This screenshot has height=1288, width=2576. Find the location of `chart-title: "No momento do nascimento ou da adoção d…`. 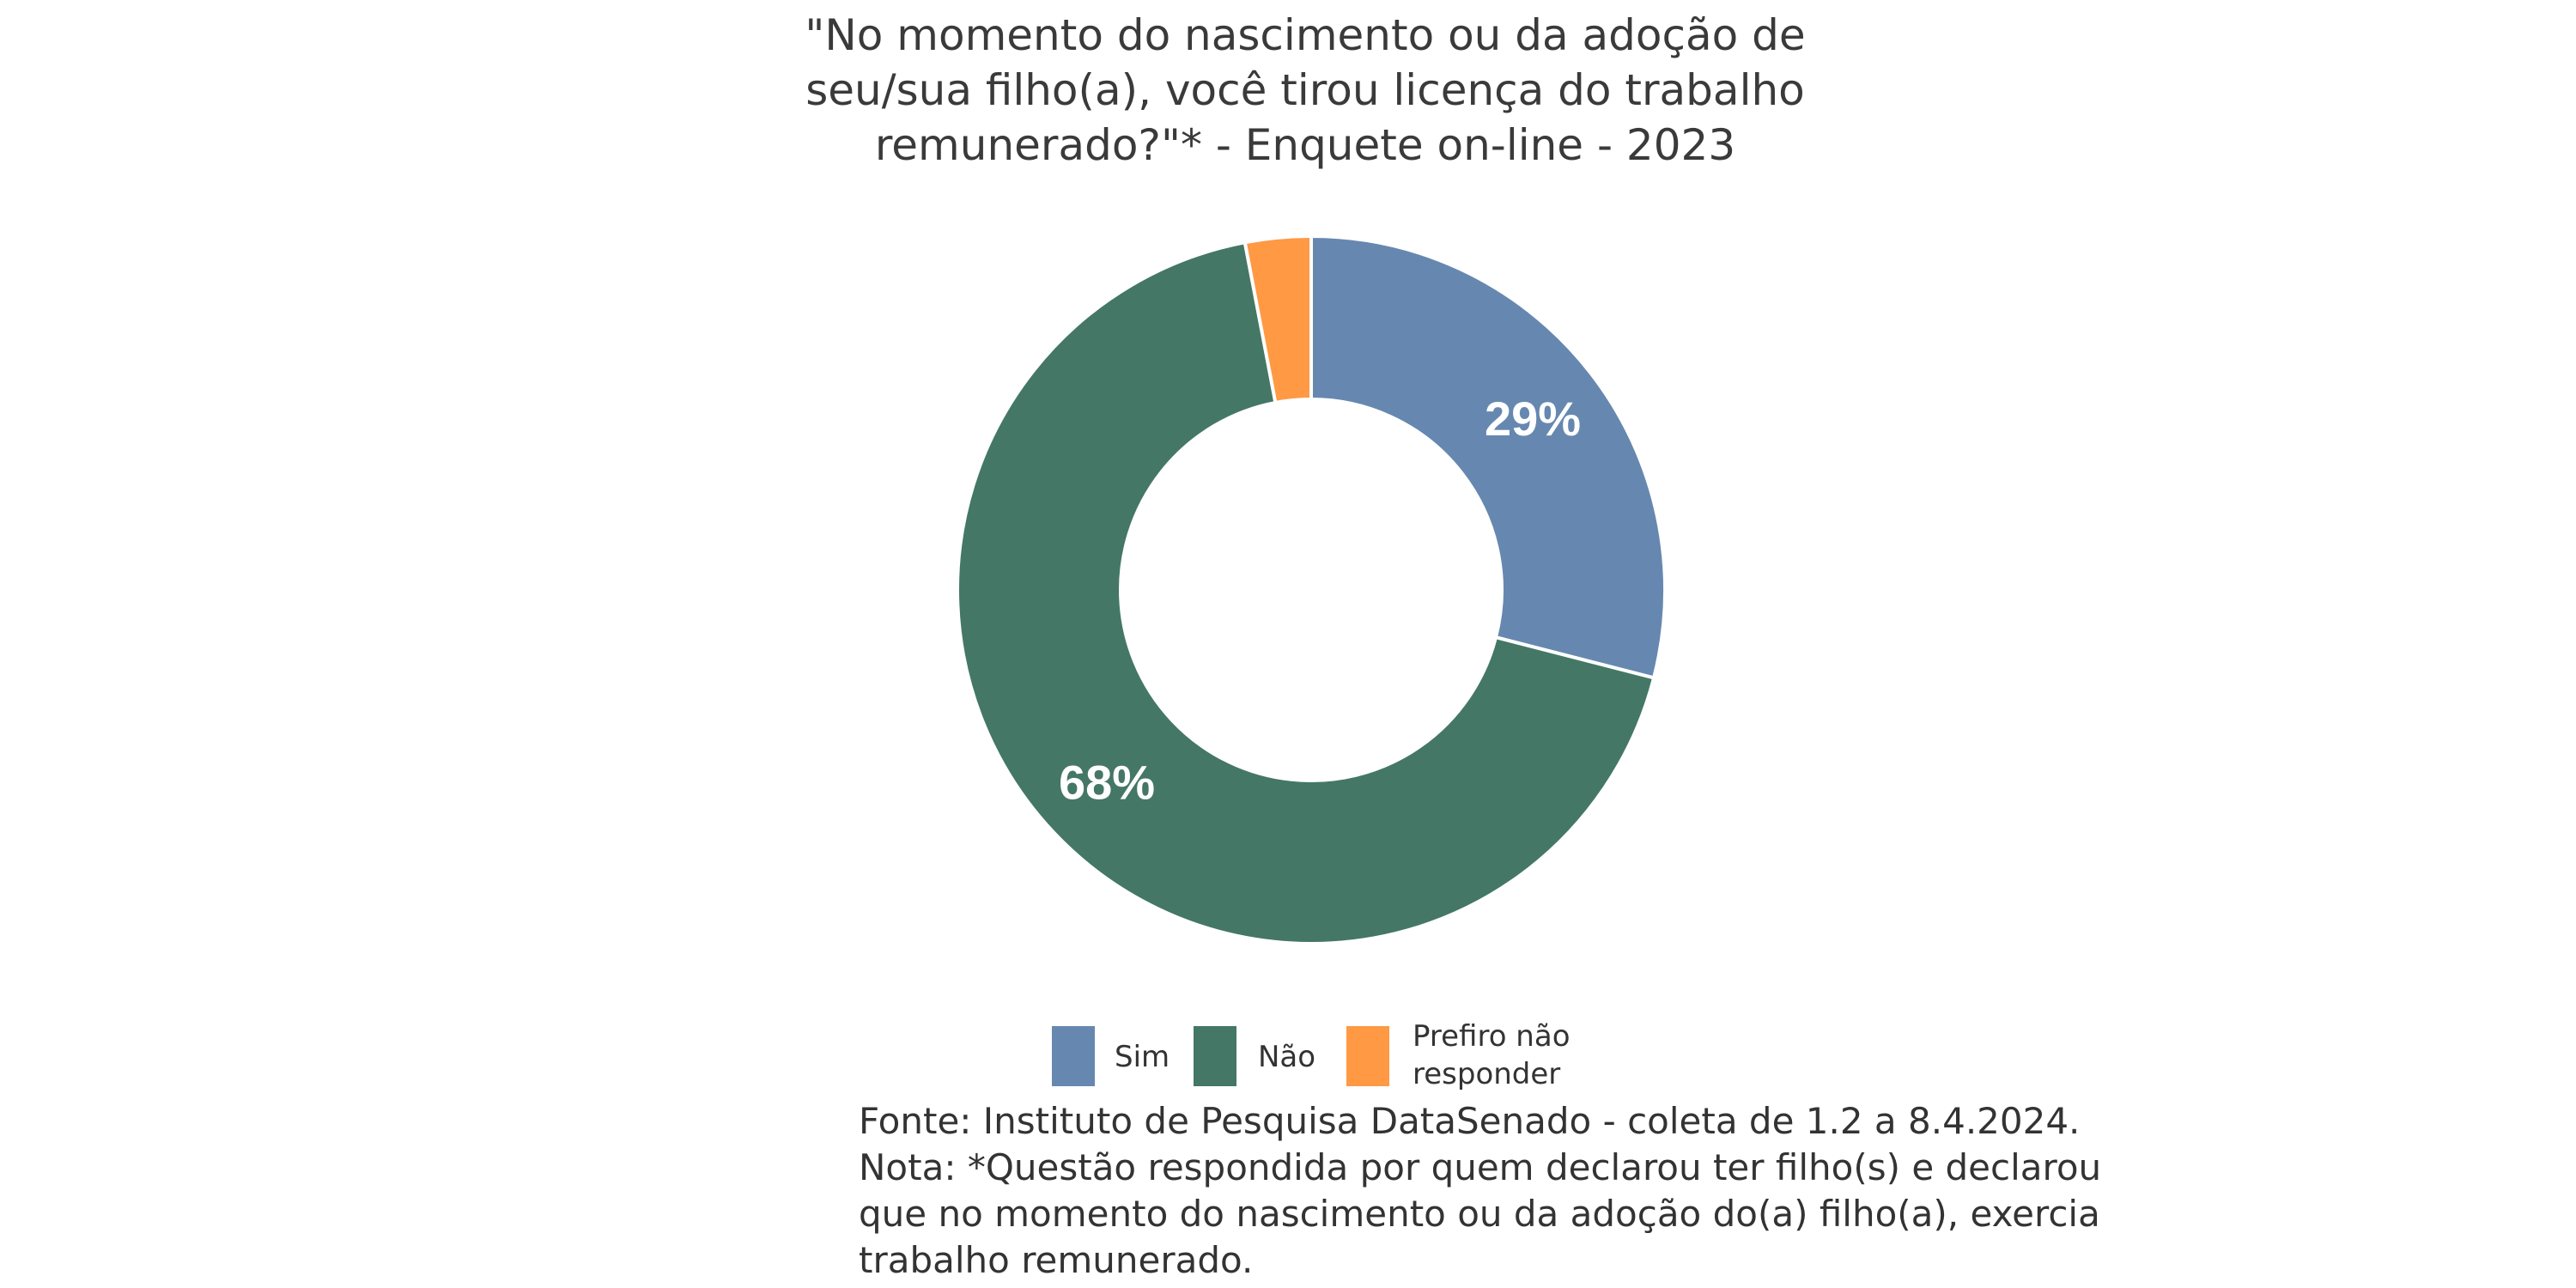

chart-title: "No momento do nascimento ou da adoção d… is located at coordinates (1305, 90).